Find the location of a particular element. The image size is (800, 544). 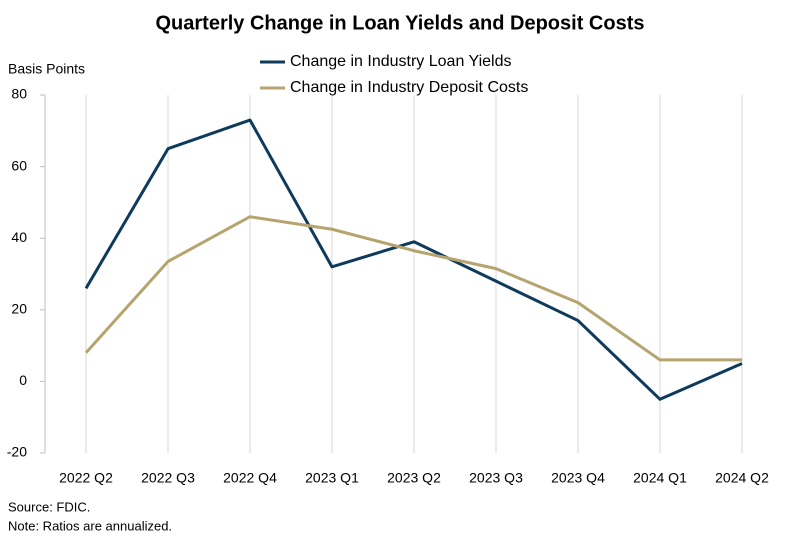

x-tick-label: 2024 Q2 is located at coordinates (742, 478).